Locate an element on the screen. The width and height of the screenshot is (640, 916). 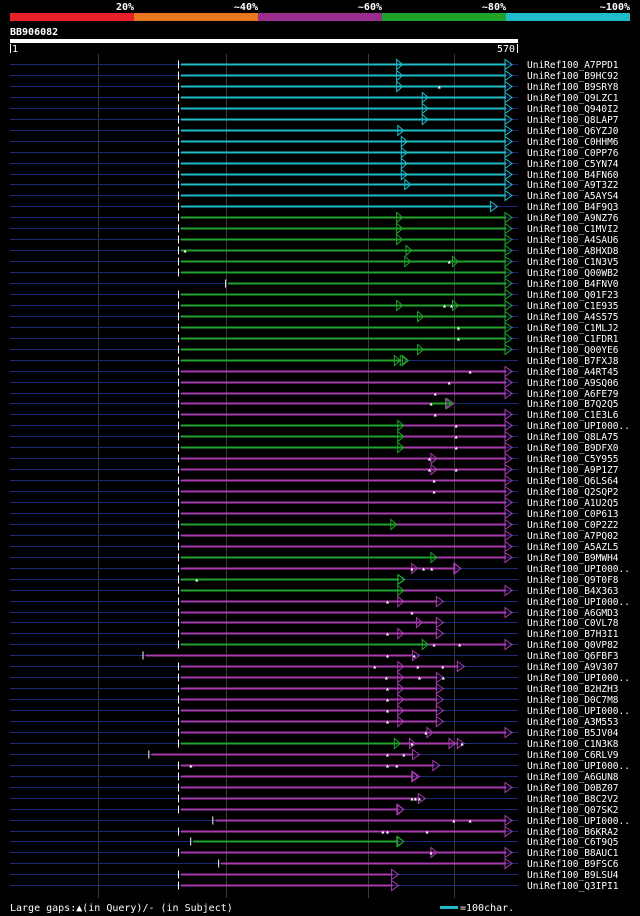
hit-row: UniRef100_B7FXJ8 is located at coordinates (314, 361).